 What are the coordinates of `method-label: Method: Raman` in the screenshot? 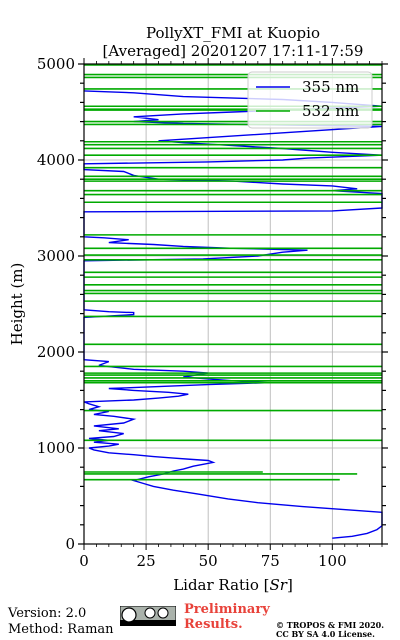 It's located at (61, 629).